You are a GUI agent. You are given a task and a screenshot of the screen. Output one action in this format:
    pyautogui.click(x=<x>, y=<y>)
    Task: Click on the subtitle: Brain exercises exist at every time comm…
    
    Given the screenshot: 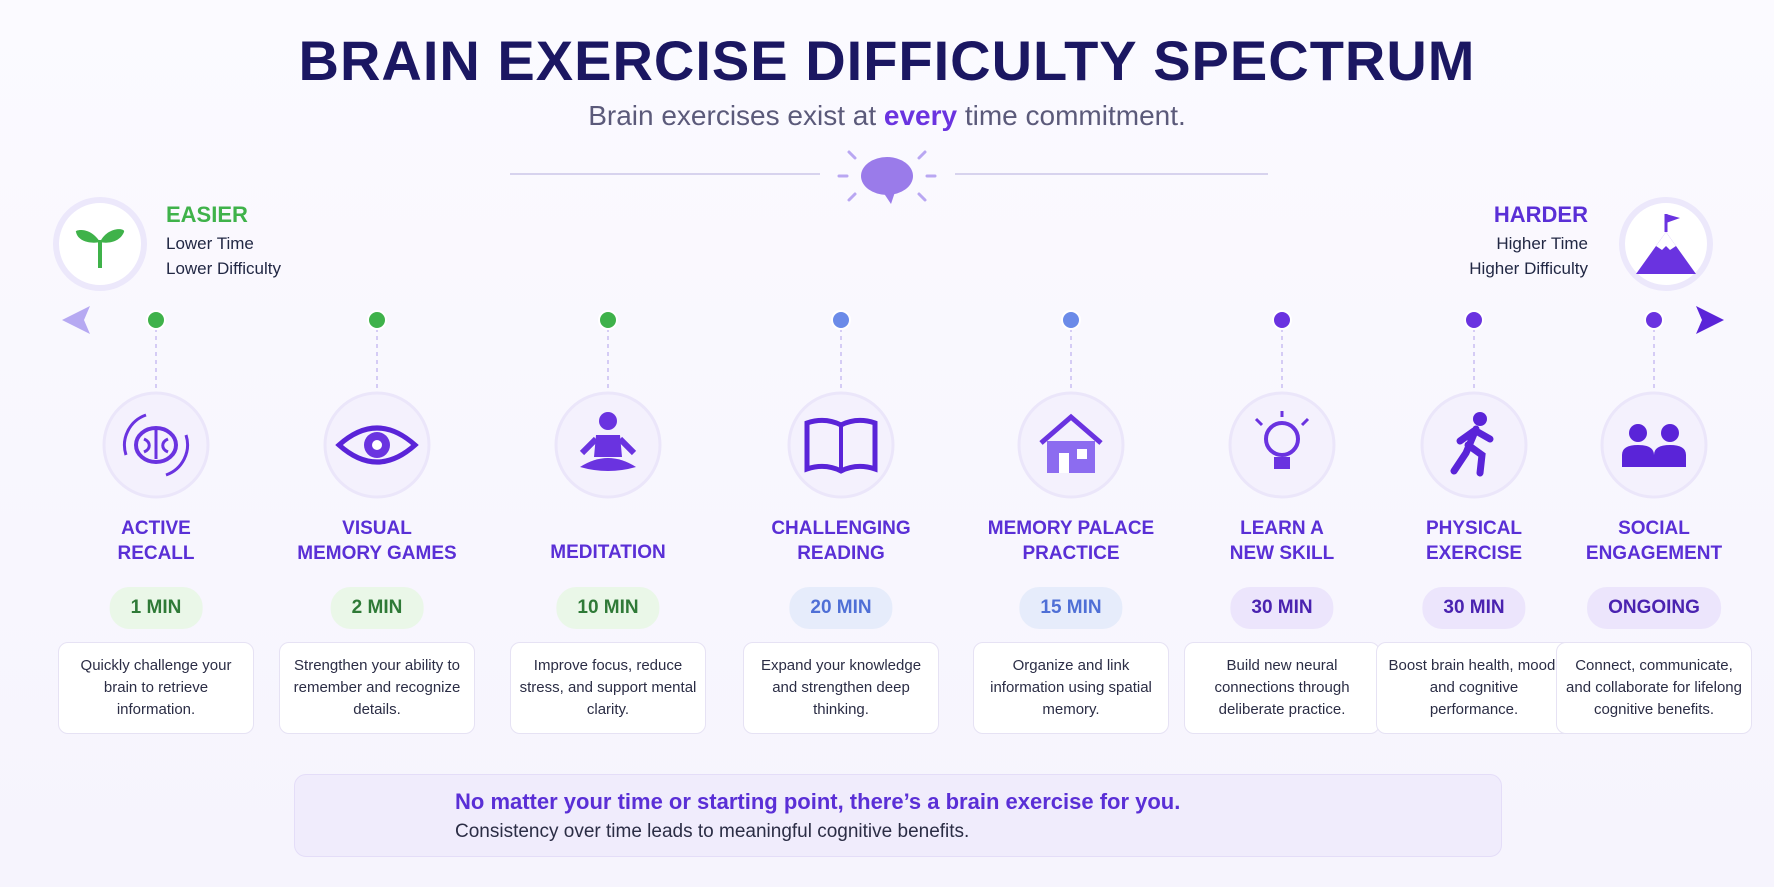 What is the action you would take?
    pyautogui.click(x=887, y=116)
    